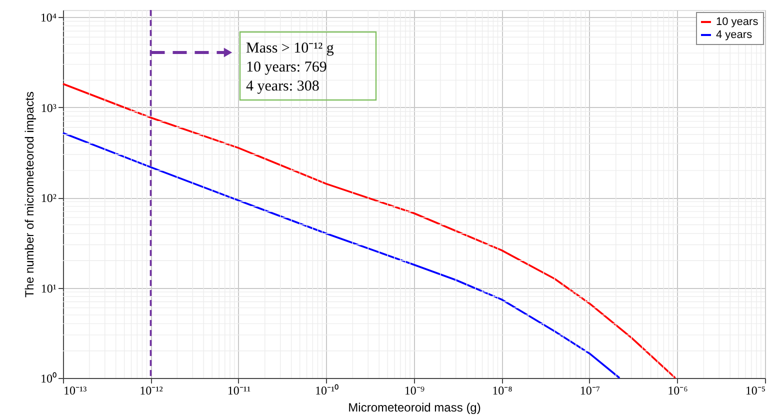 The height and width of the screenshot is (418, 779). What do you see at coordinates (76, 391) in the screenshot?
I see `x-tick-label: 10⁻¹³` at bounding box center [76, 391].